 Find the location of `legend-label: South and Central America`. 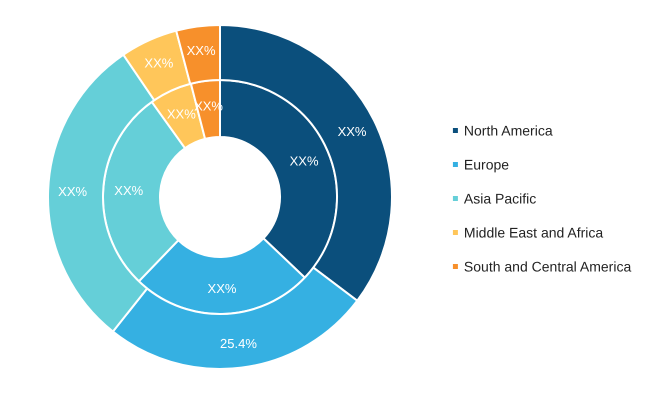

legend-label: South and Central America is located at coordinates (548, 266).